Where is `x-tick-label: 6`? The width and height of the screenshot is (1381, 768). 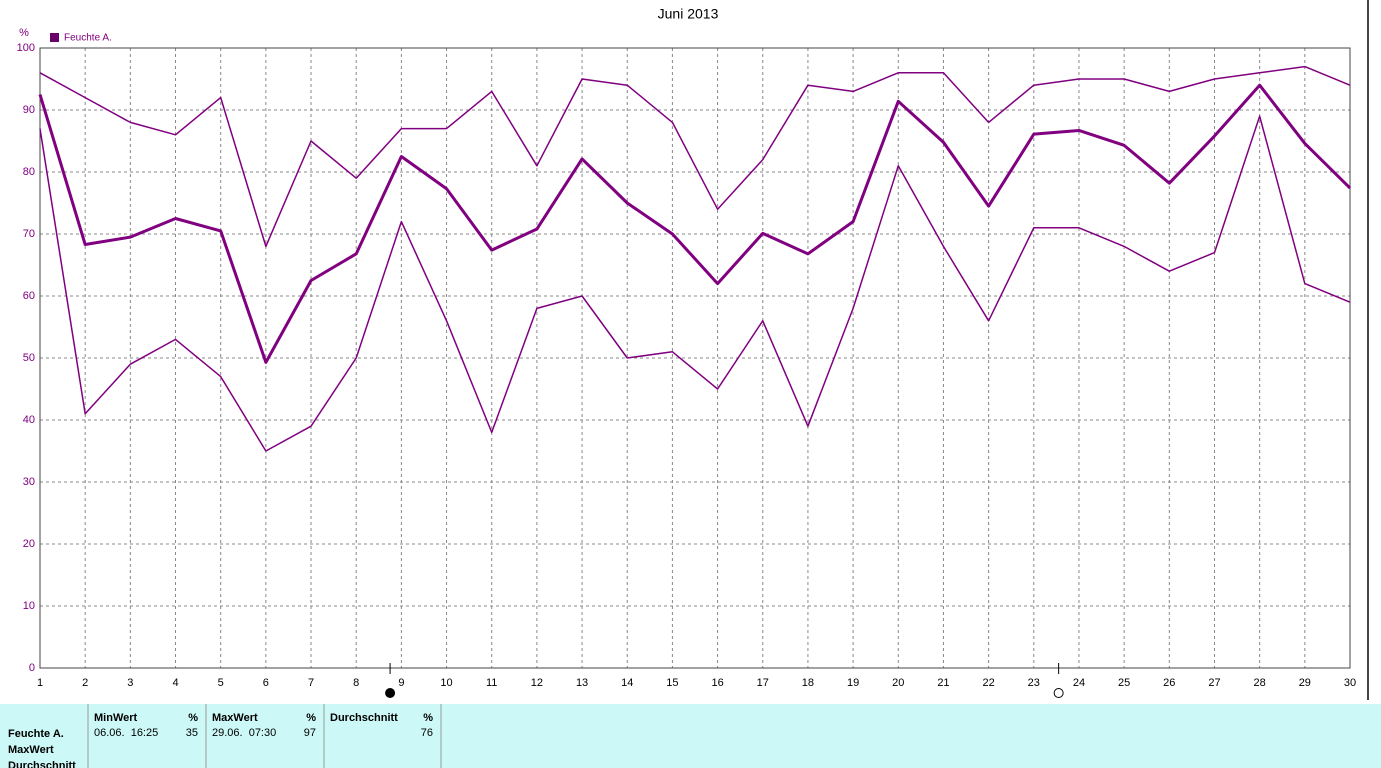
x-tick-label: 6 is located at coordinates (266, 683).